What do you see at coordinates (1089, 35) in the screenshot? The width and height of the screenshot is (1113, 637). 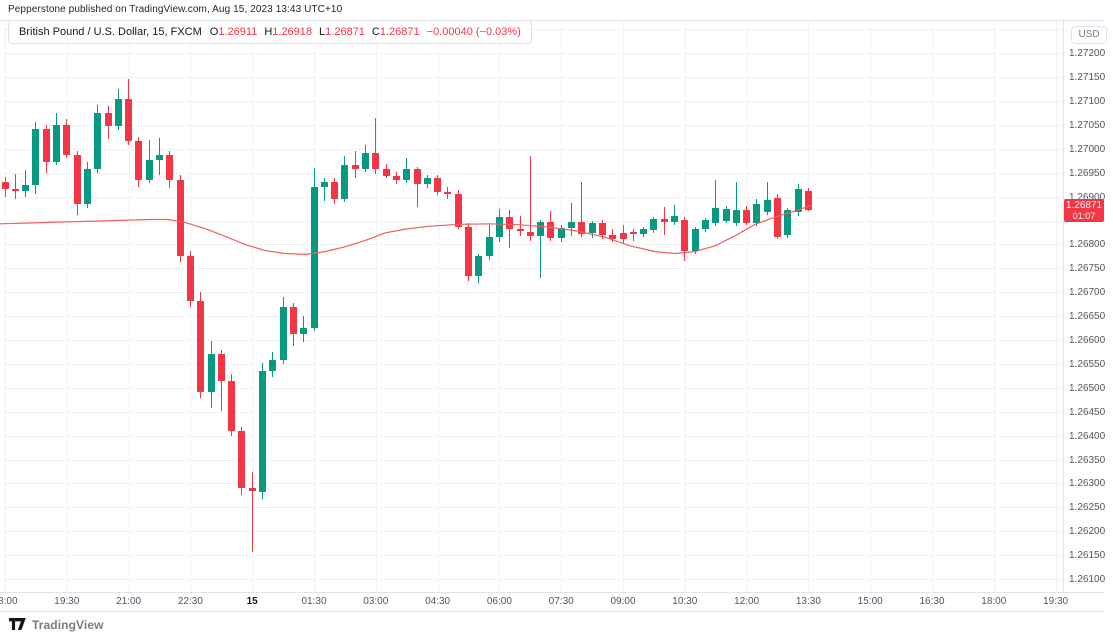 I see `currency-unit-button: USD` at bounding box center [1089, 35].